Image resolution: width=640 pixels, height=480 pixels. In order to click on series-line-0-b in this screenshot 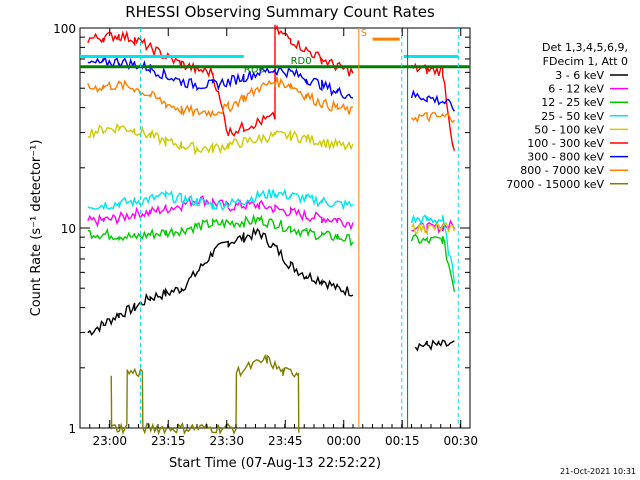, I will do `click(434, 345)`.